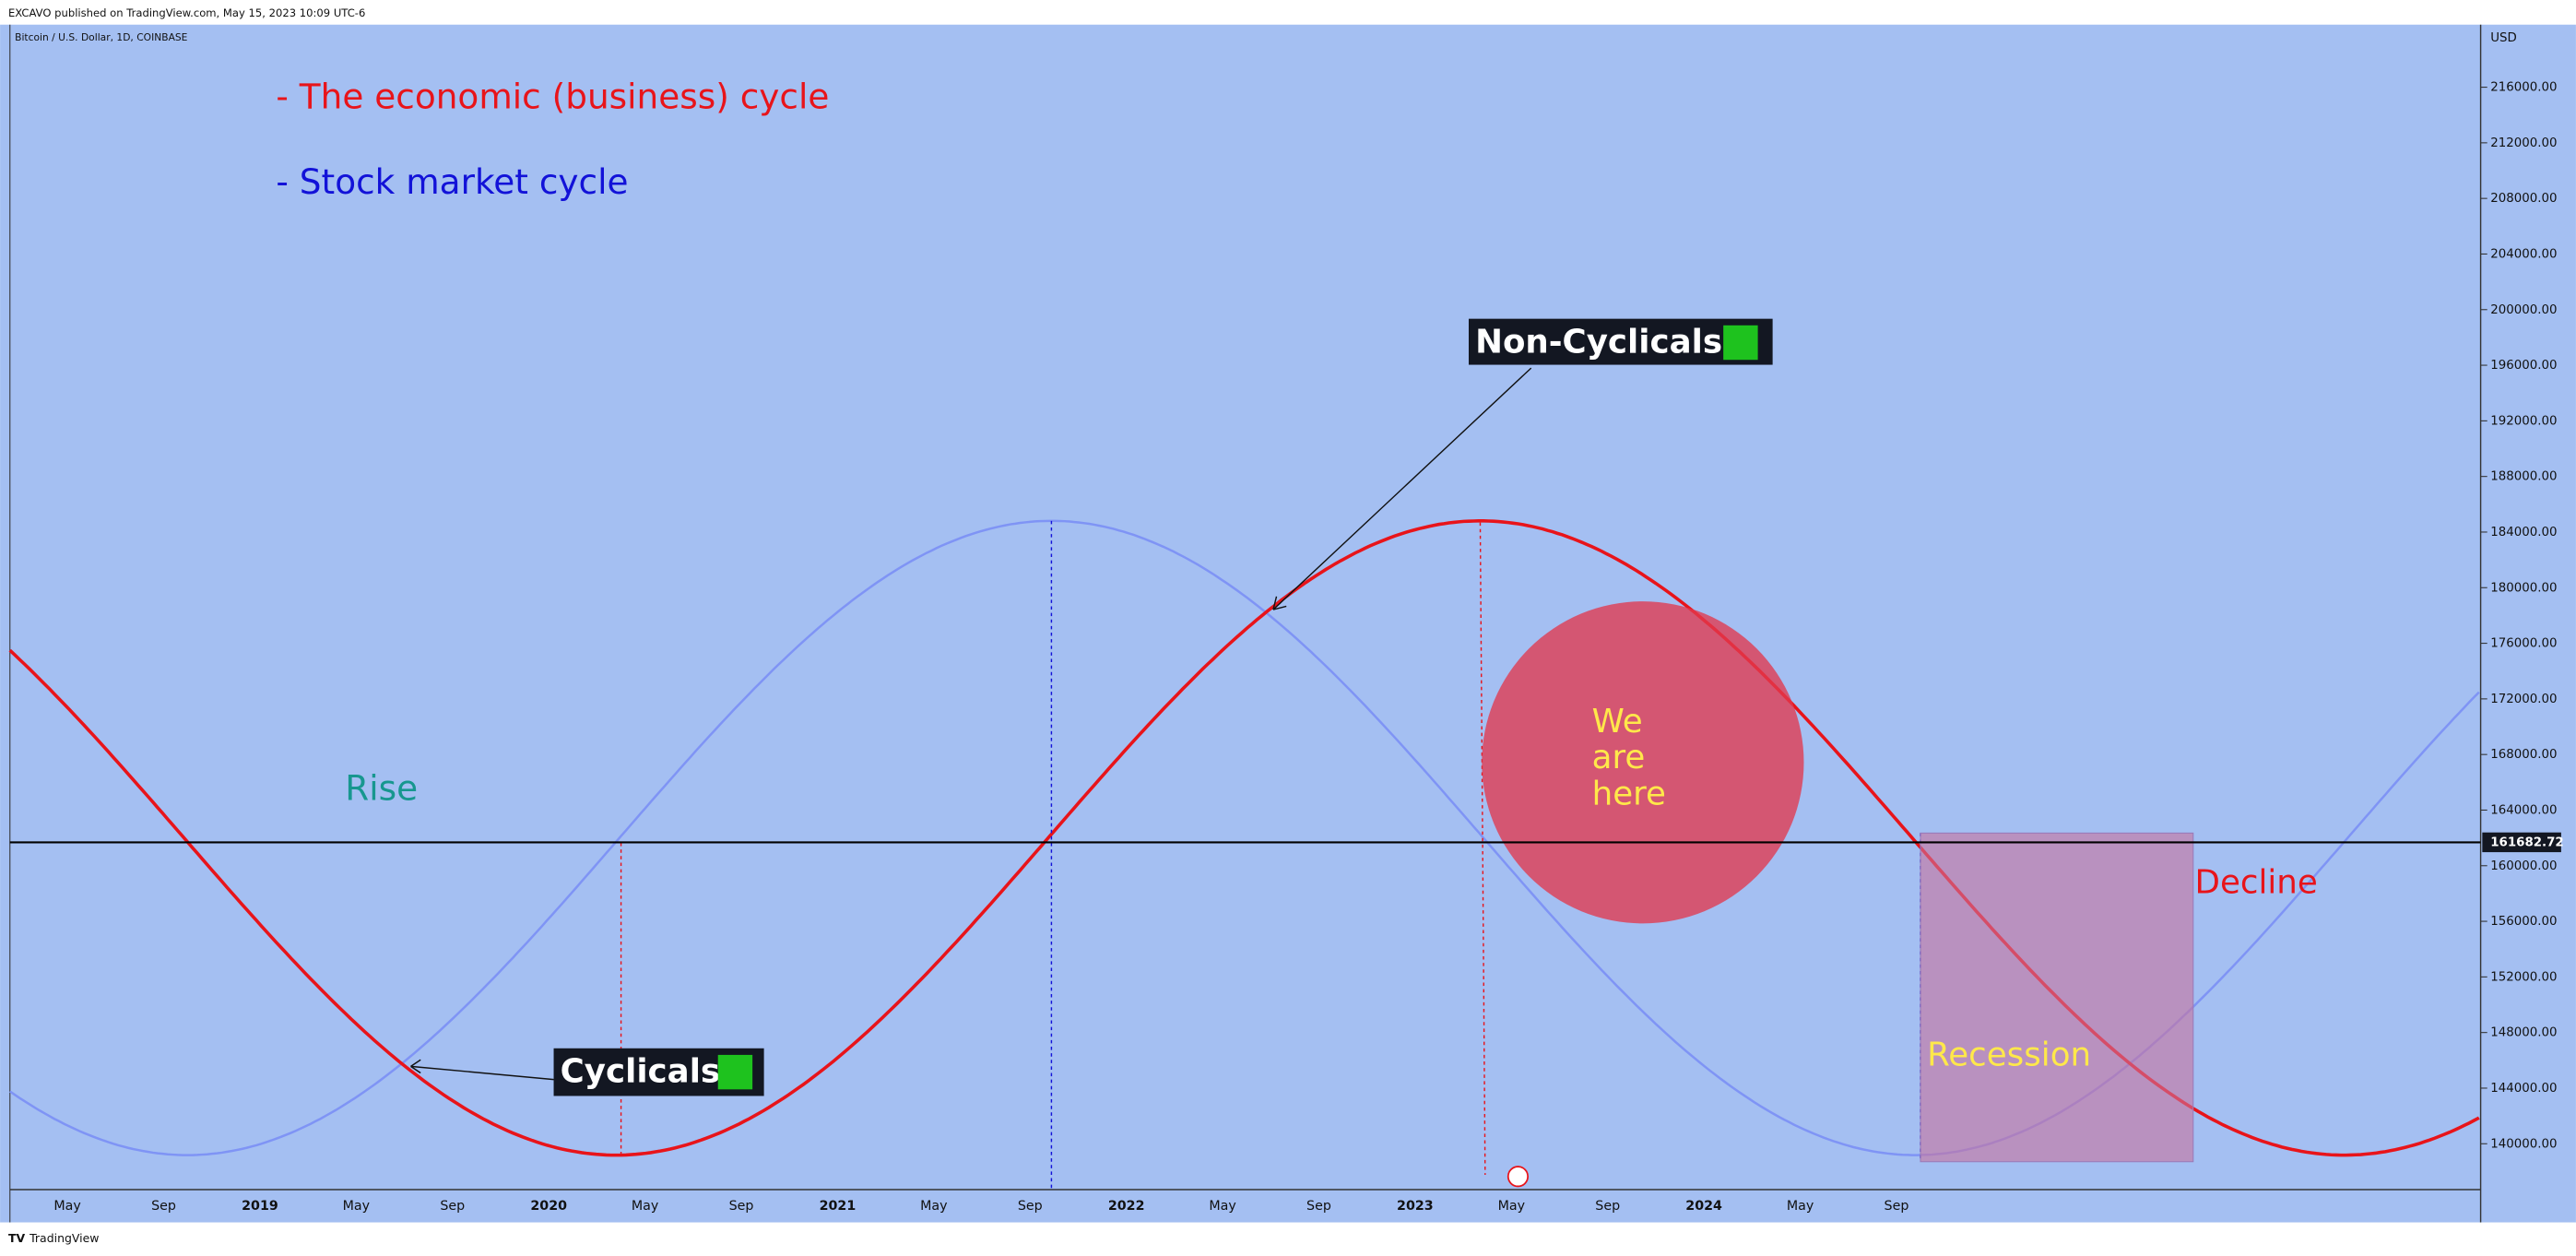  Describe the element at coordinates (17, 1238) in the screenshot. I see `logo: TV` at that location.